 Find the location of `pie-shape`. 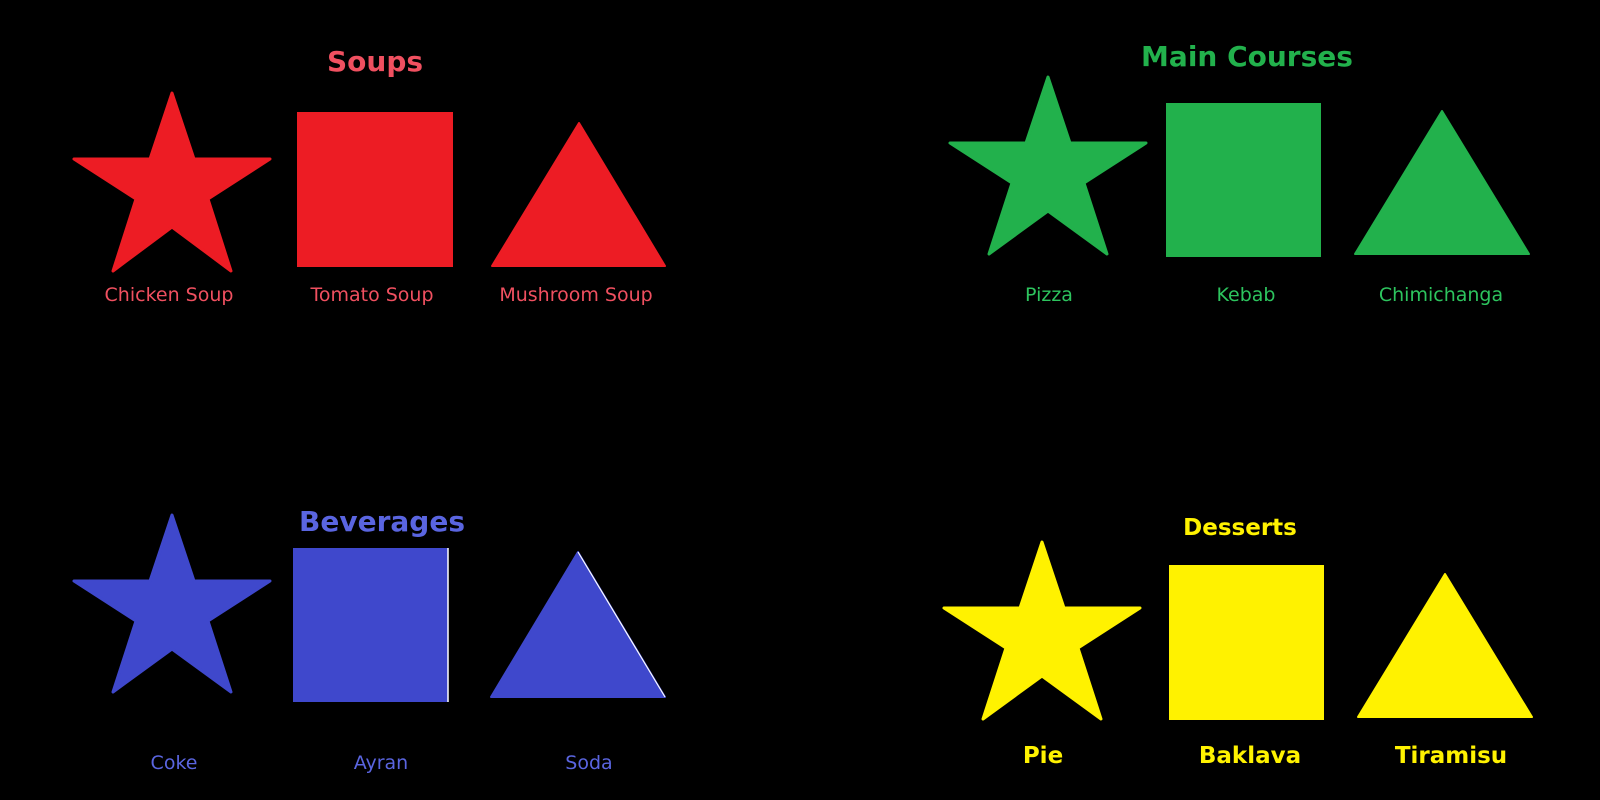

pie-shape is located at coordinates (1042, 630).